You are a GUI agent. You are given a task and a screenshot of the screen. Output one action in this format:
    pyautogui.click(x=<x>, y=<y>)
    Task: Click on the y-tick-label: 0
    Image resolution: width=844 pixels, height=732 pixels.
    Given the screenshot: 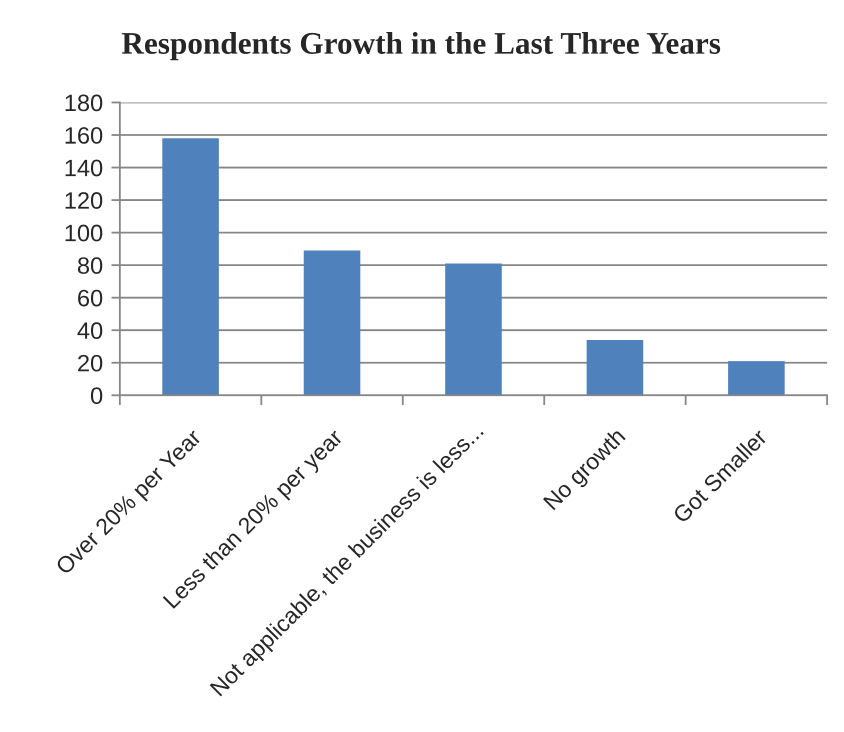 What is the action you would take?
    pyautogui.click(x=96, y=395)
    